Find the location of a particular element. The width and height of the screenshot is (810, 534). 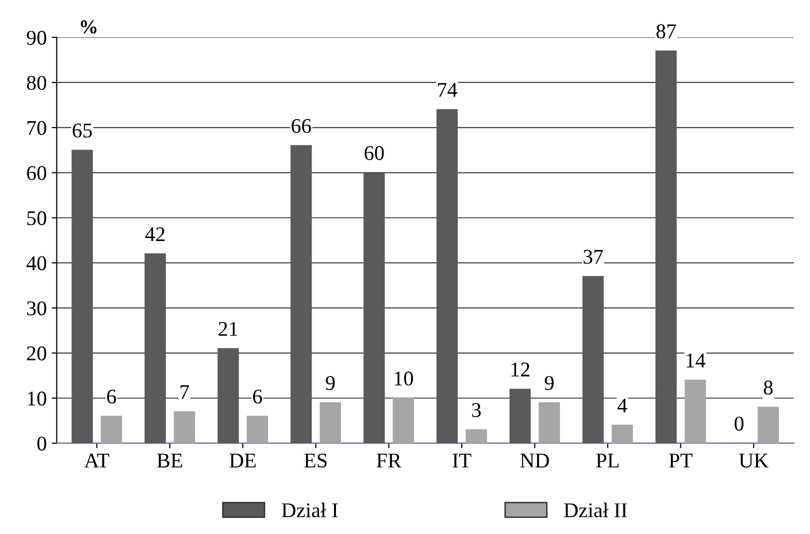

data-label: 10 is located at coordinates (403, 379).